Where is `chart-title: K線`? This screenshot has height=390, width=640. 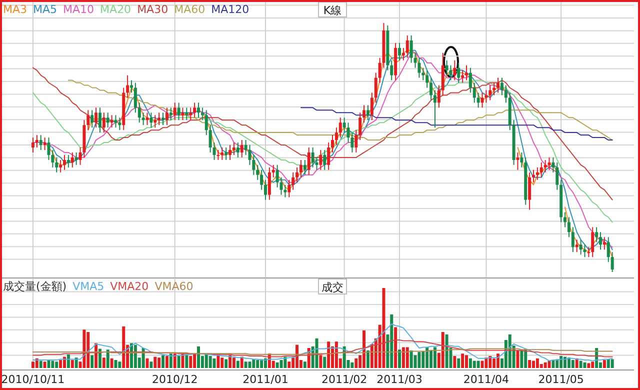
chart-title: K線 is located at coordinates (332, 10).